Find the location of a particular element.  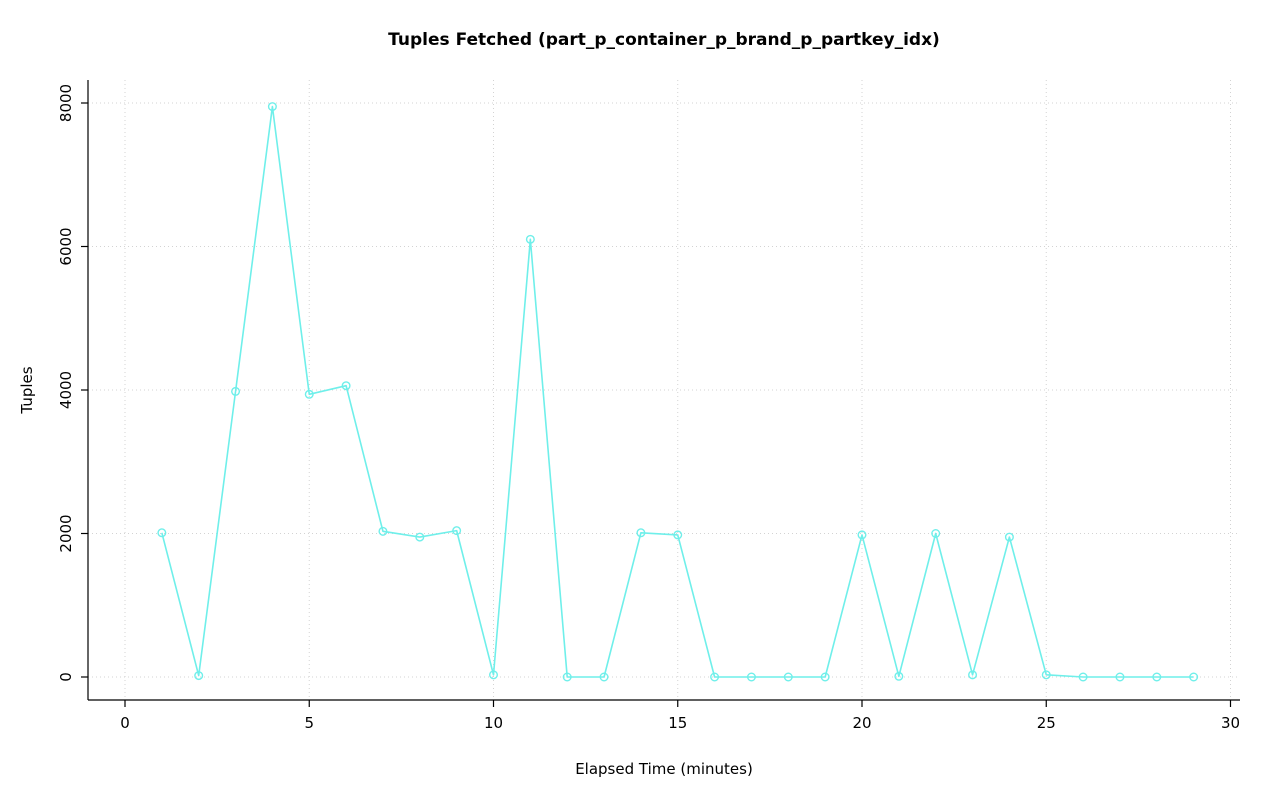

y-tick-label: 4000 is located at coordinates (66, 390).